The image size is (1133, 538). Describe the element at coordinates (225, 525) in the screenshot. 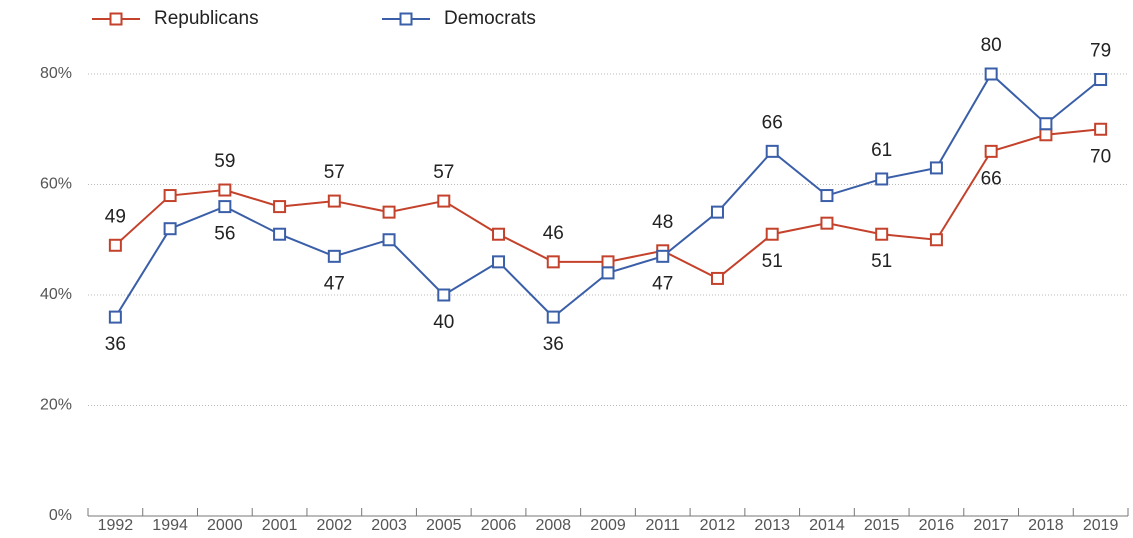

I see `x-tick-label: 2000` at that location.